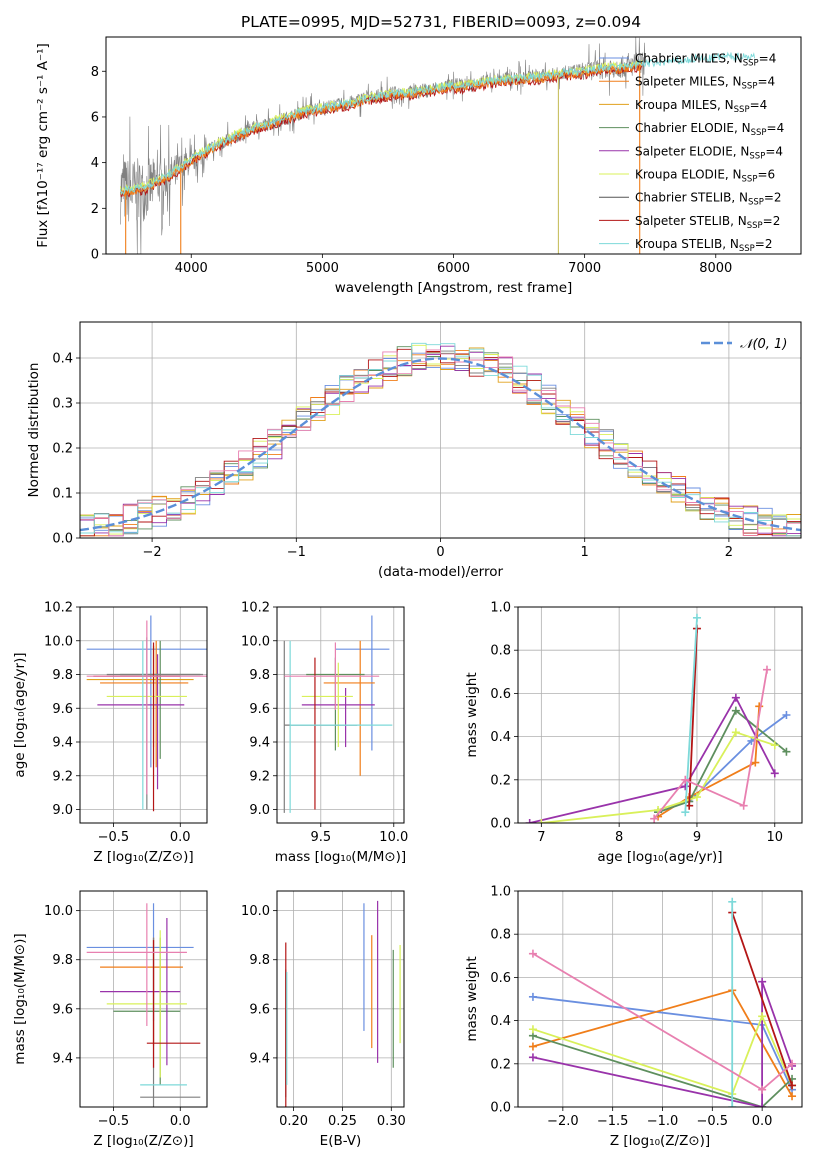  Describe the element at coordinates (296, 552) in the screenshot. I see `x-tick-label: −1` at that location.